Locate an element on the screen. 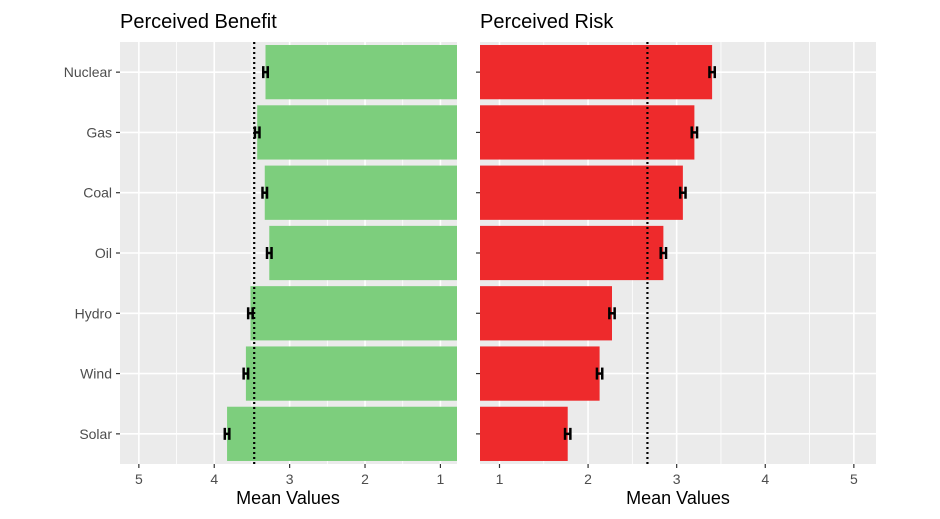 The height and width of the screenshot is (519, 940). chart-title-benefit: Perceived Benefit is located at coordinates (198, 22).